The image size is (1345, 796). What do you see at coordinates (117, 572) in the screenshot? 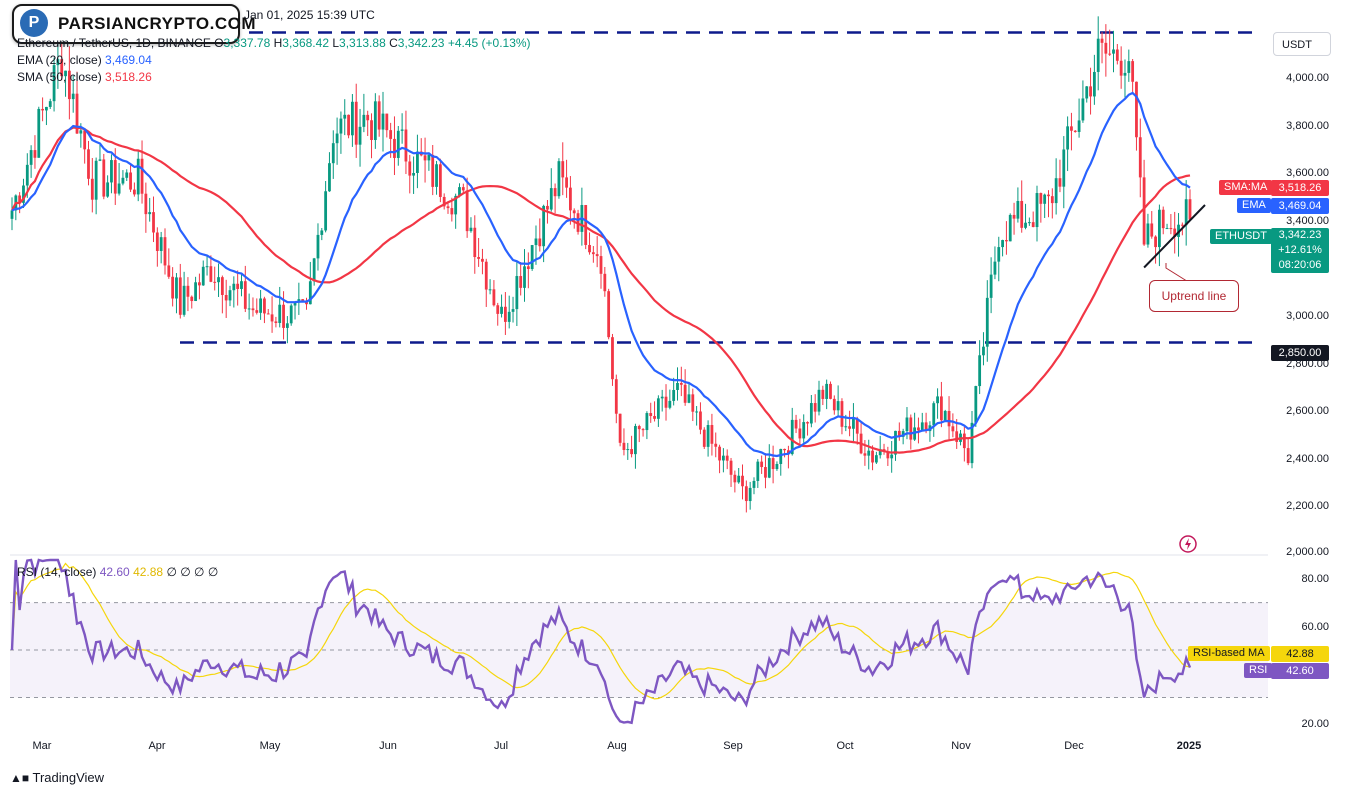
I see `rsi-legend: RSI (14, close) 42.60 42.88 ∅ ∅ ∅ ∅` at bounding box center [117, 572].